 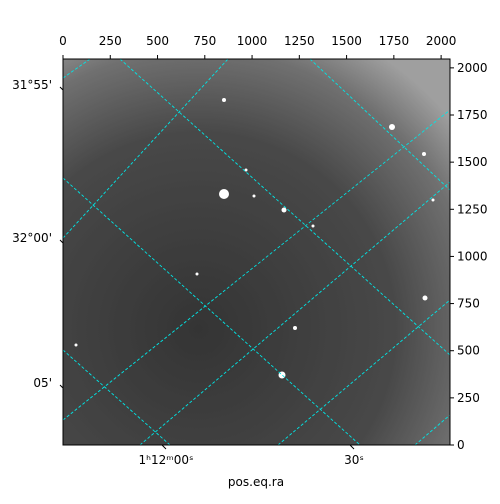 I want to click on y-tick-label: 750, so click(x=468, y=304).